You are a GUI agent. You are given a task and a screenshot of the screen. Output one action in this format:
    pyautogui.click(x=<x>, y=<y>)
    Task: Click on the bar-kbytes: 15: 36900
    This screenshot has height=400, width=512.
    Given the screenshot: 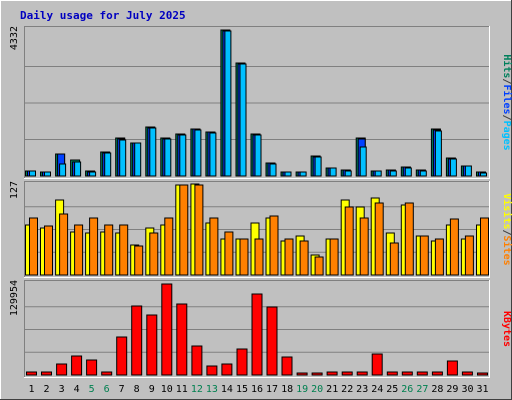 What is the action you would take?
    pyautogui.click(x=242, y=362)
    